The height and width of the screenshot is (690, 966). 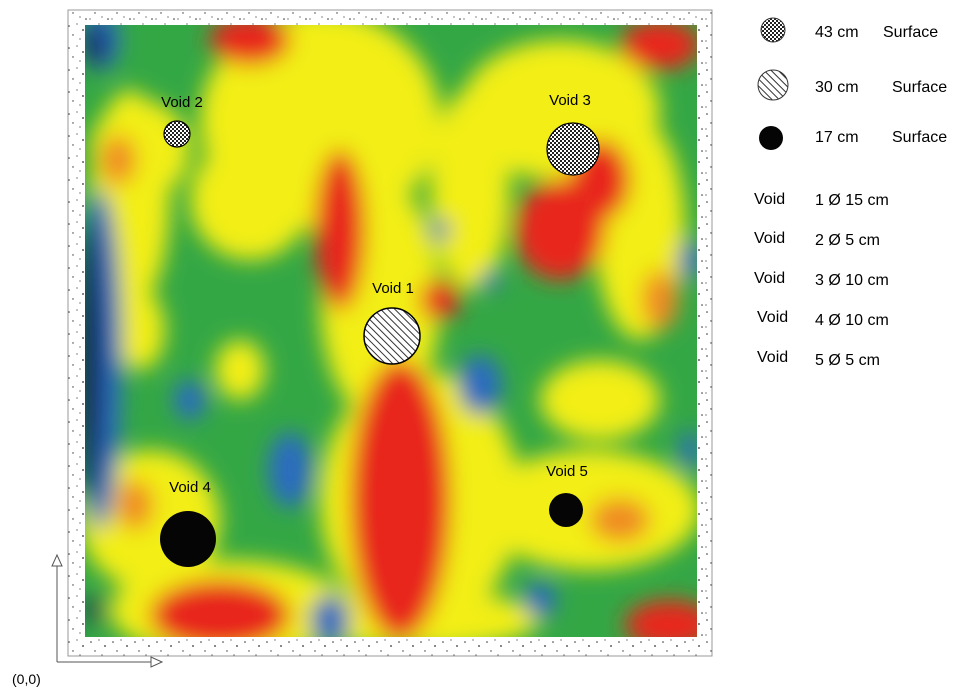 What do you see at coordinates (837, 137) in the screenshot?
I see `legend-depth-3: 17 cm` at bounding box center [837, 137].